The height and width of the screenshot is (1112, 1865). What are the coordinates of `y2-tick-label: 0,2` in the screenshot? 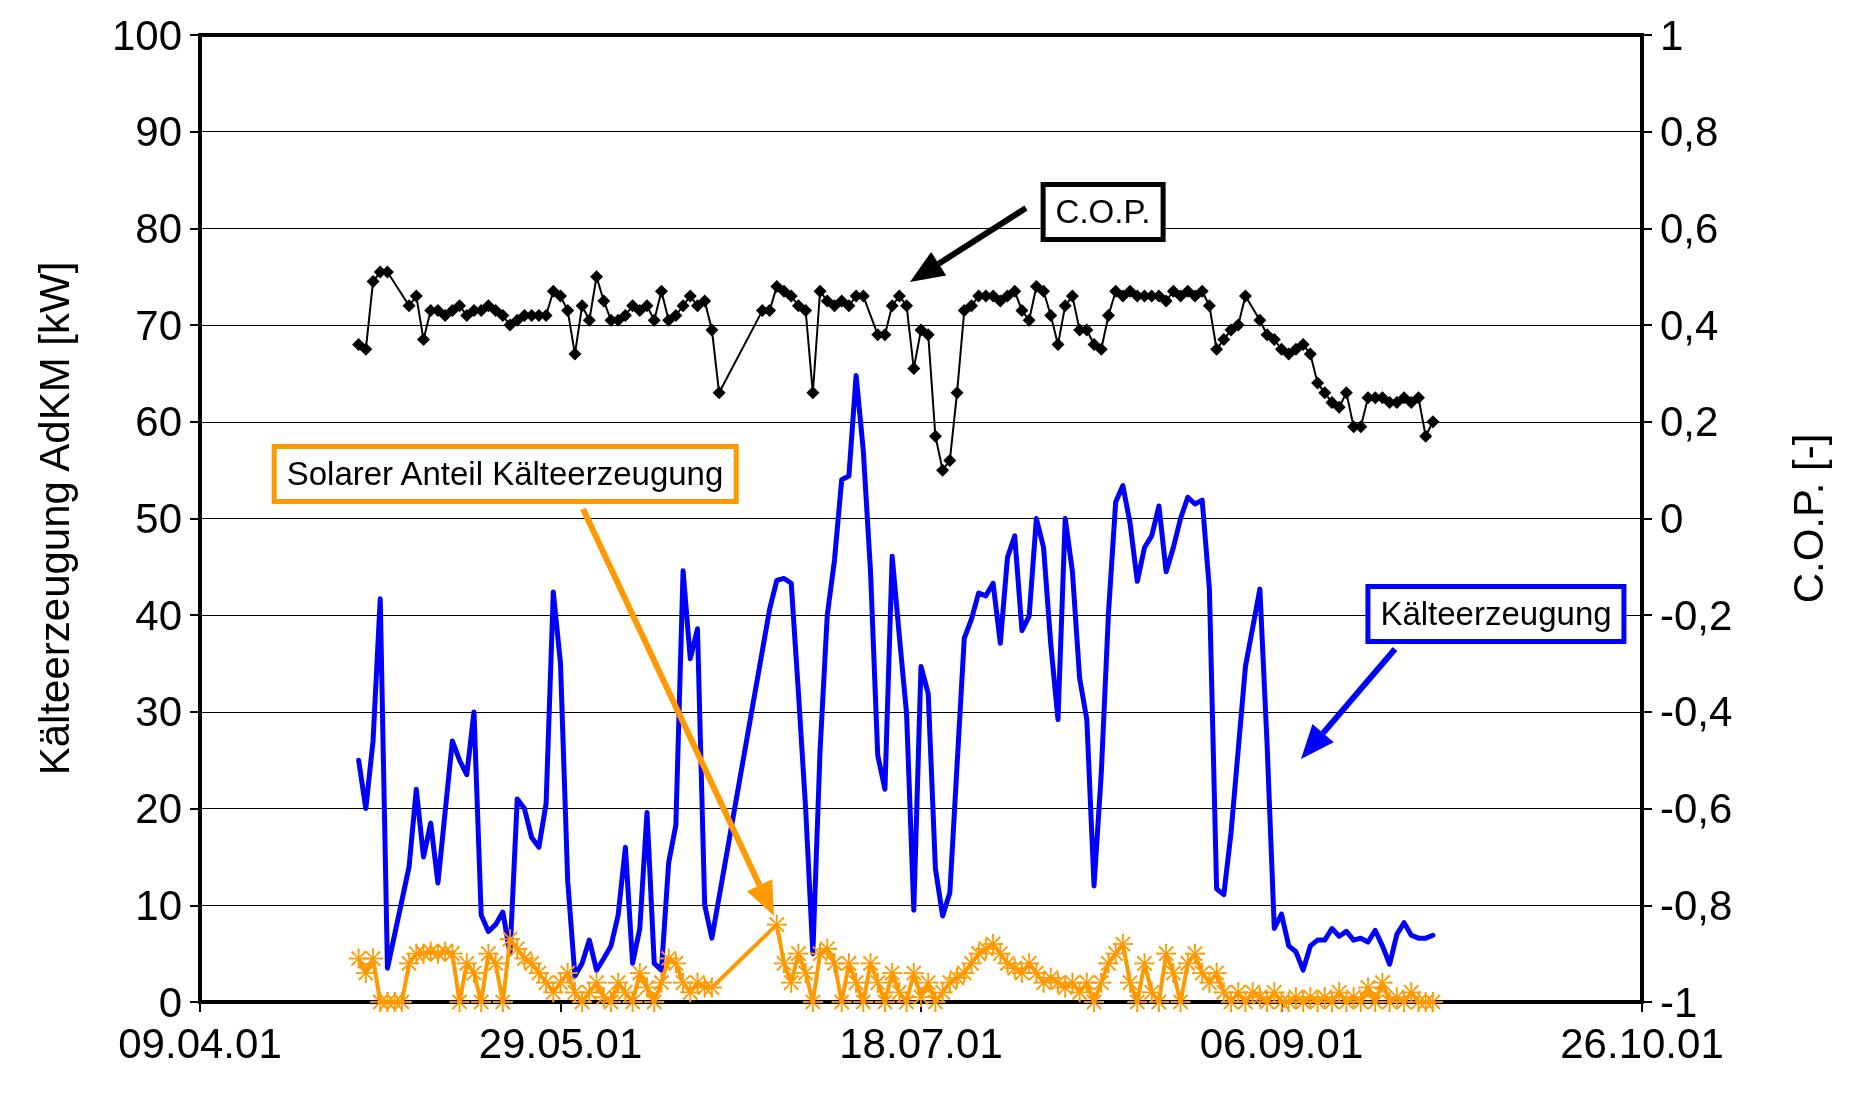 It's located at (1689, 422).